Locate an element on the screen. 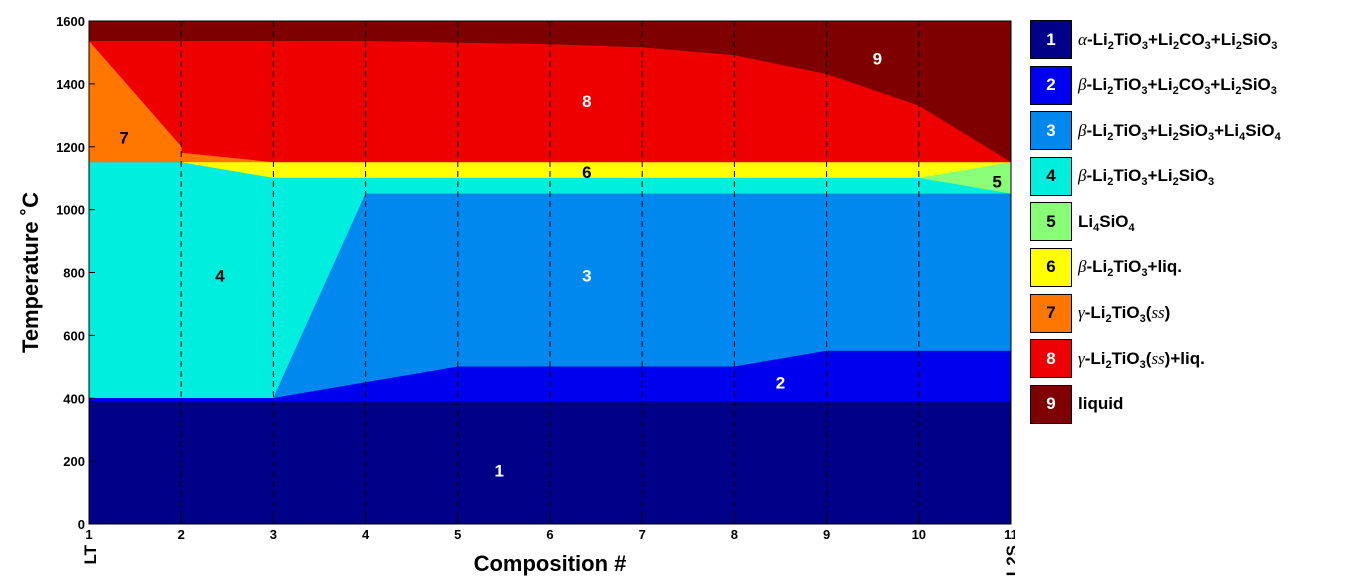 This screenshot has width=1356, height=588. legend-swatch: 9 is located at coordinates (1051, 404).